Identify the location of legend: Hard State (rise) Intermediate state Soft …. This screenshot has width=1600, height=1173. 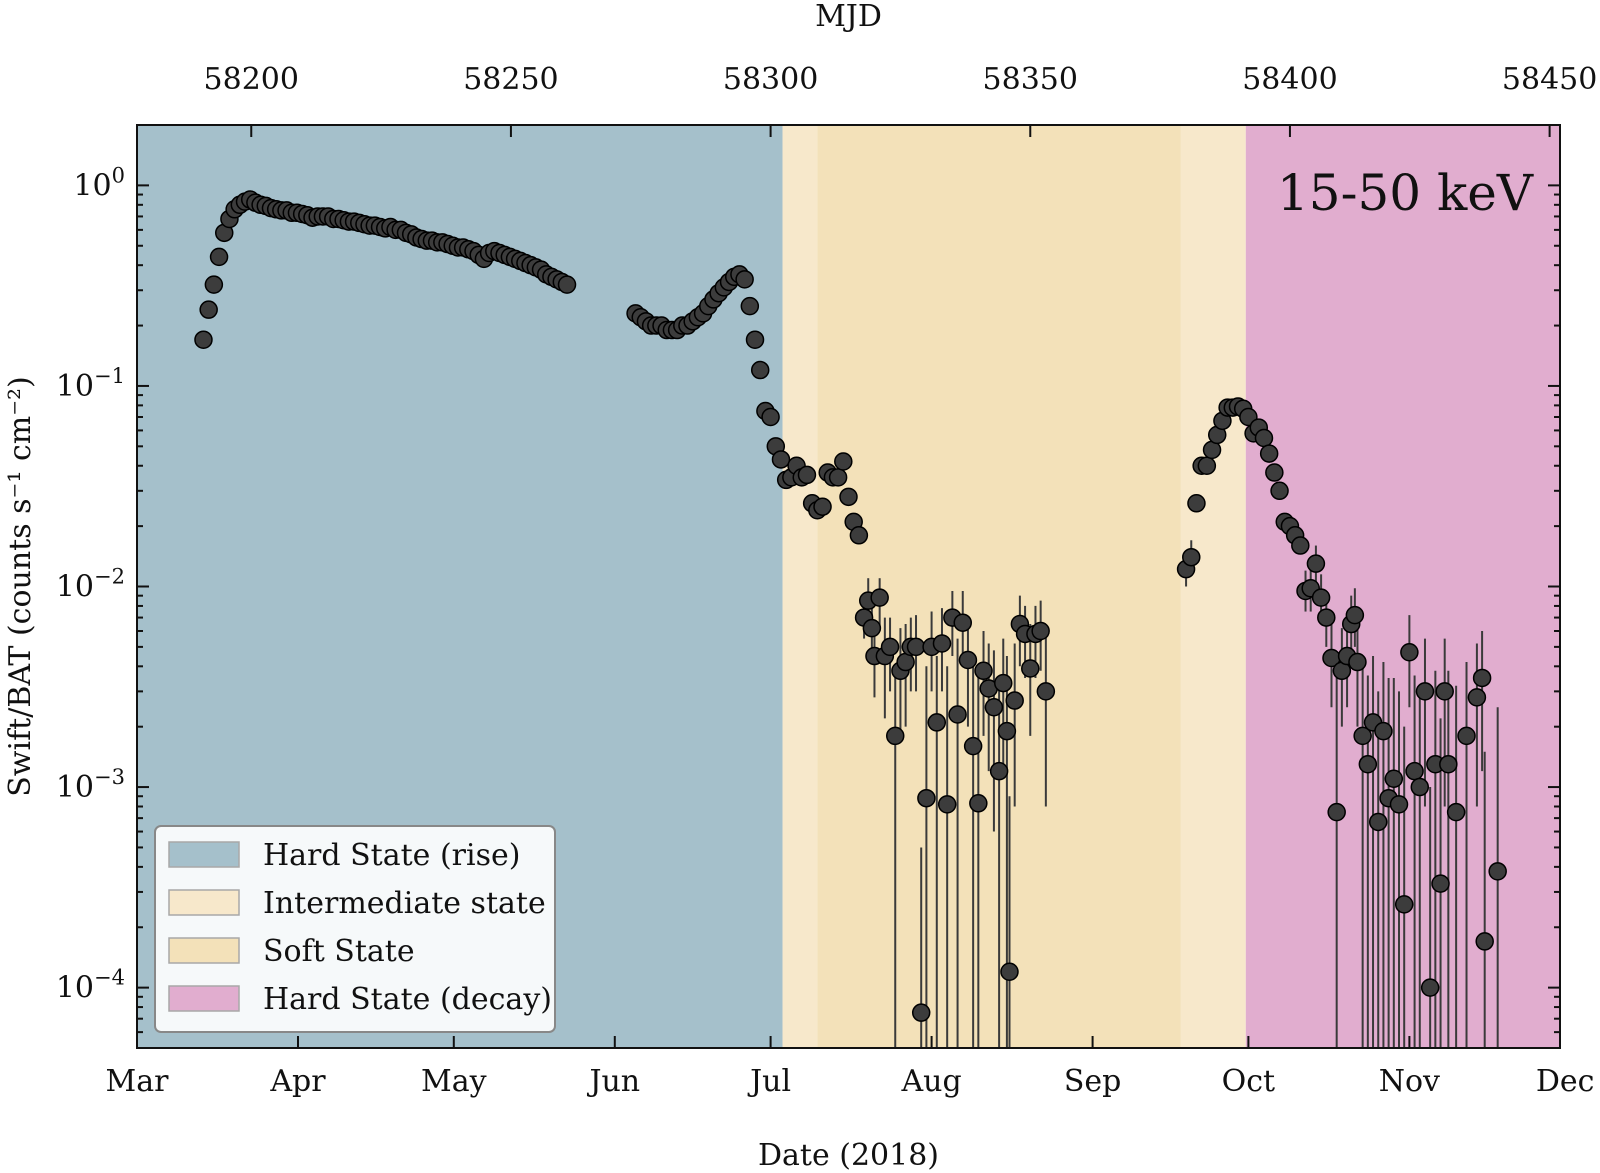
(355, 929).